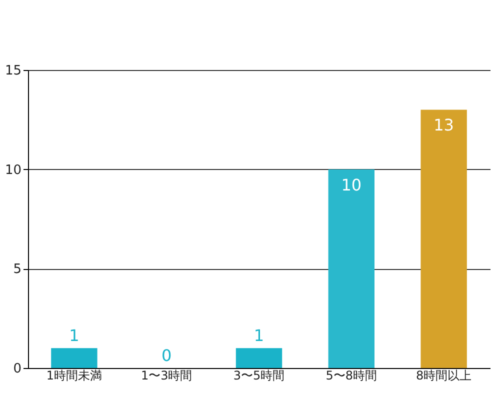 The height and width of the screenshot is (398, 500). What do you see at coordinates (167, 355) in the screenshot?
I see `data-label: 0` at bounding box center [167, 355].